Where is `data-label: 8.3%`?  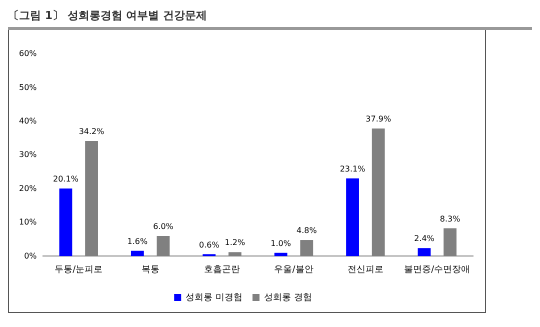 data-label: 8.3% is located at coordinates (450, 219).